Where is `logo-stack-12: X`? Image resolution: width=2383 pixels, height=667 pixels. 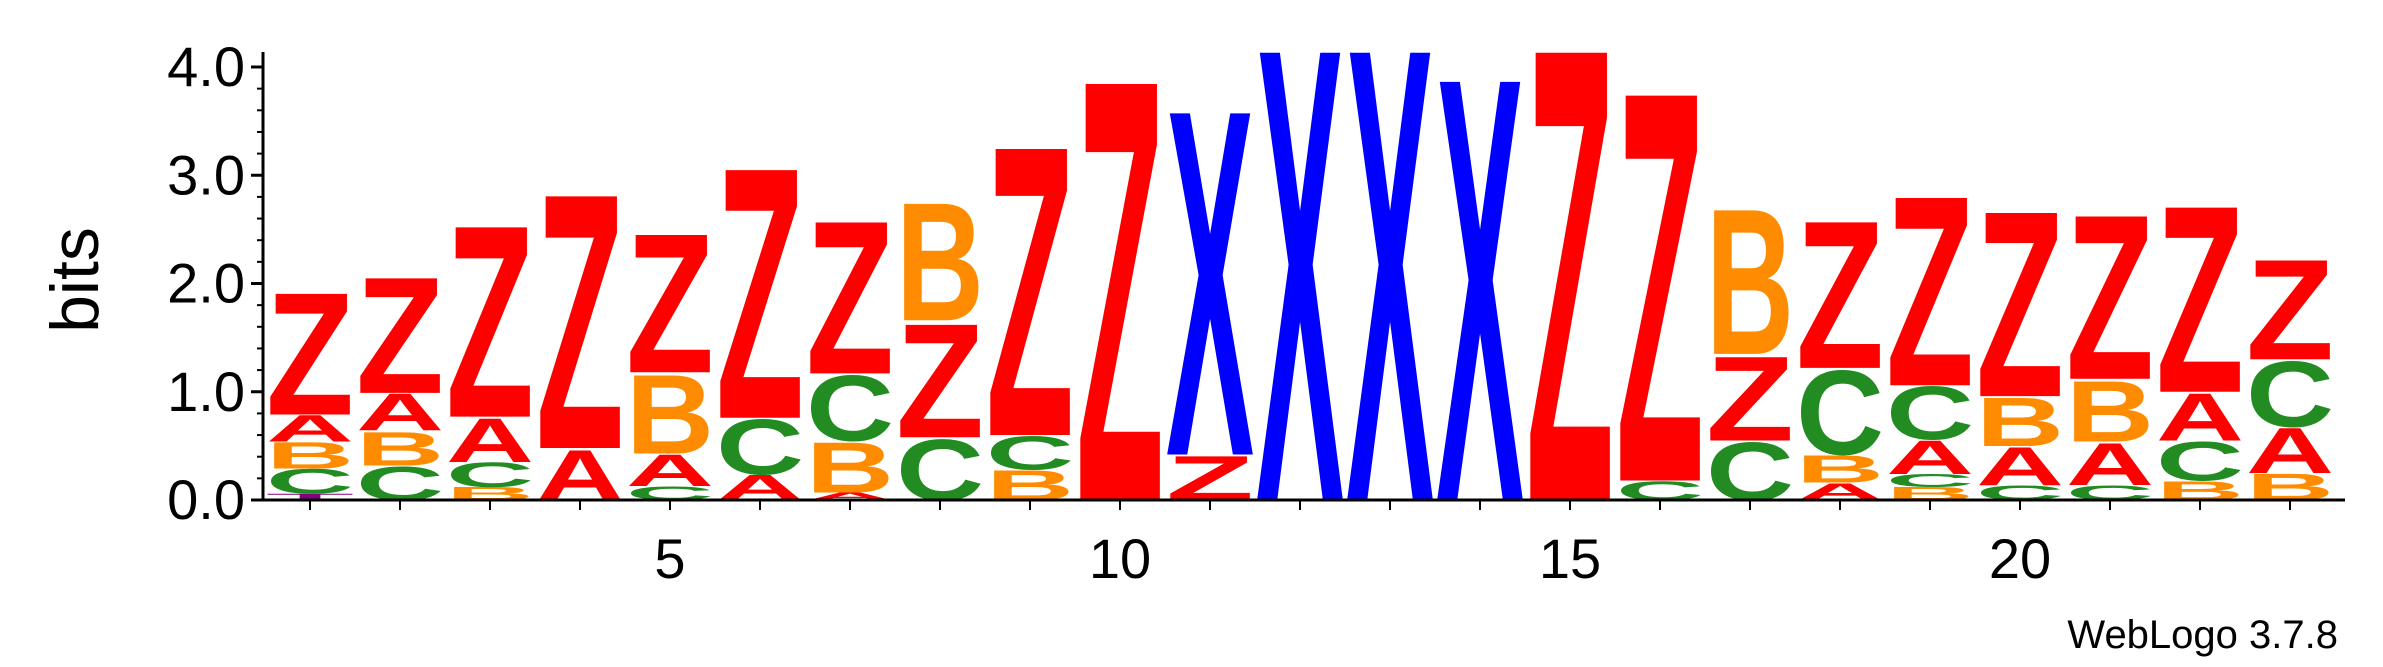
logo-stack-12: X is located at coordinates (1300, 319).